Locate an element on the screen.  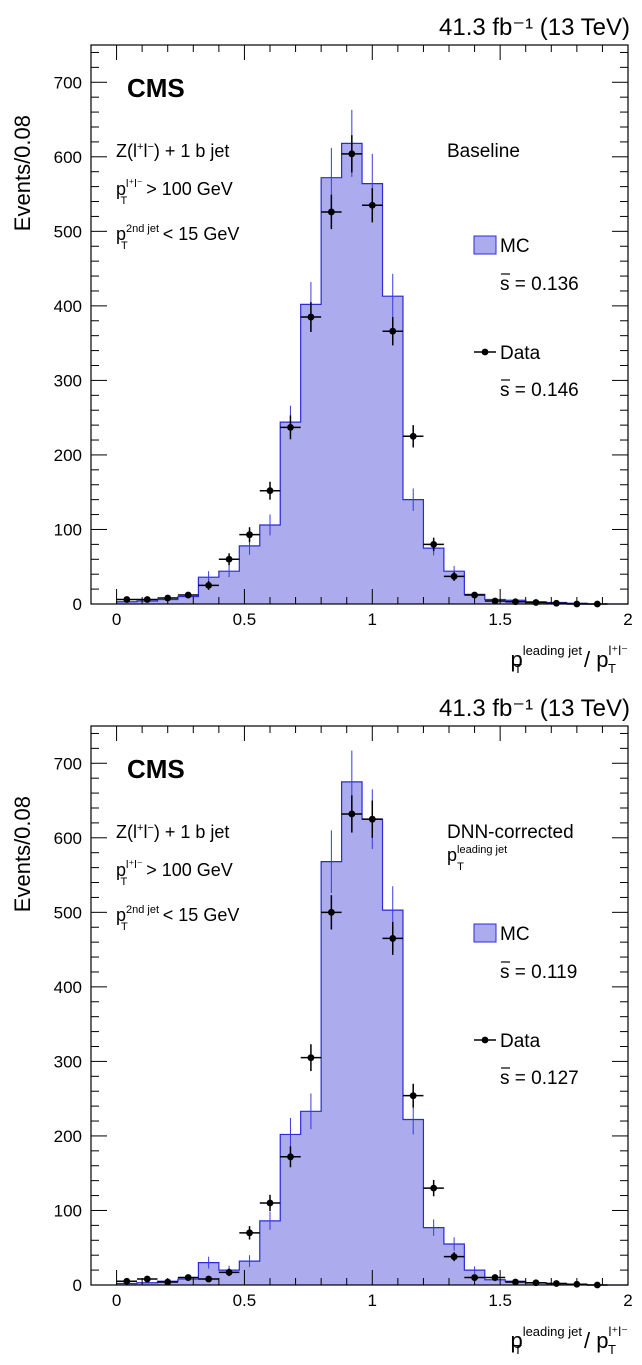
legend-mc-s: s = 0.136 is located at coordinates (539, 284).